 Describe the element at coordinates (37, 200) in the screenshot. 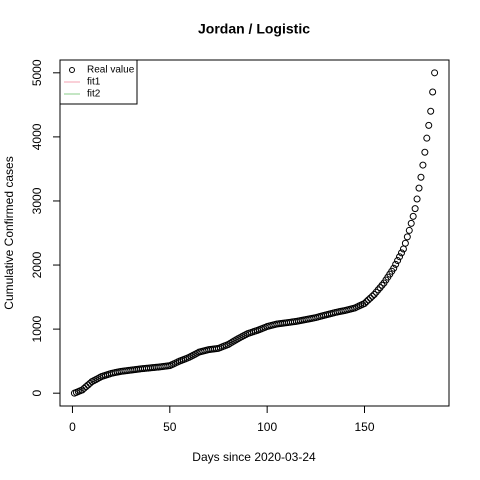

I see `y-tick-label: 3000` at that location.